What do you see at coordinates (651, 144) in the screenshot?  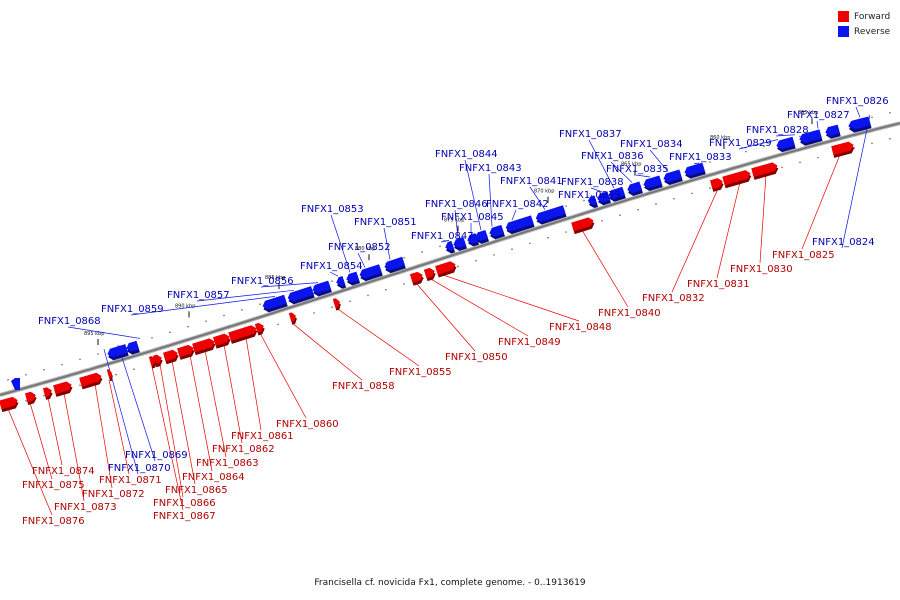 I see `gene-label: FNFX1_0834` at bounding box center [651, 144].